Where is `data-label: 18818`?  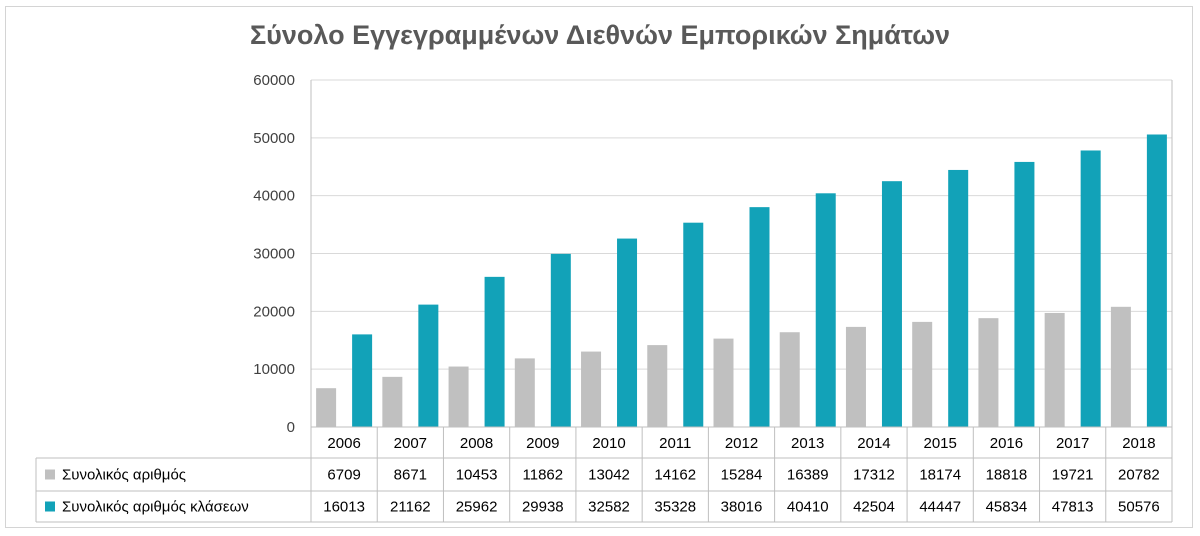 data-label: 18818 is located at coordinates (1007, 475).